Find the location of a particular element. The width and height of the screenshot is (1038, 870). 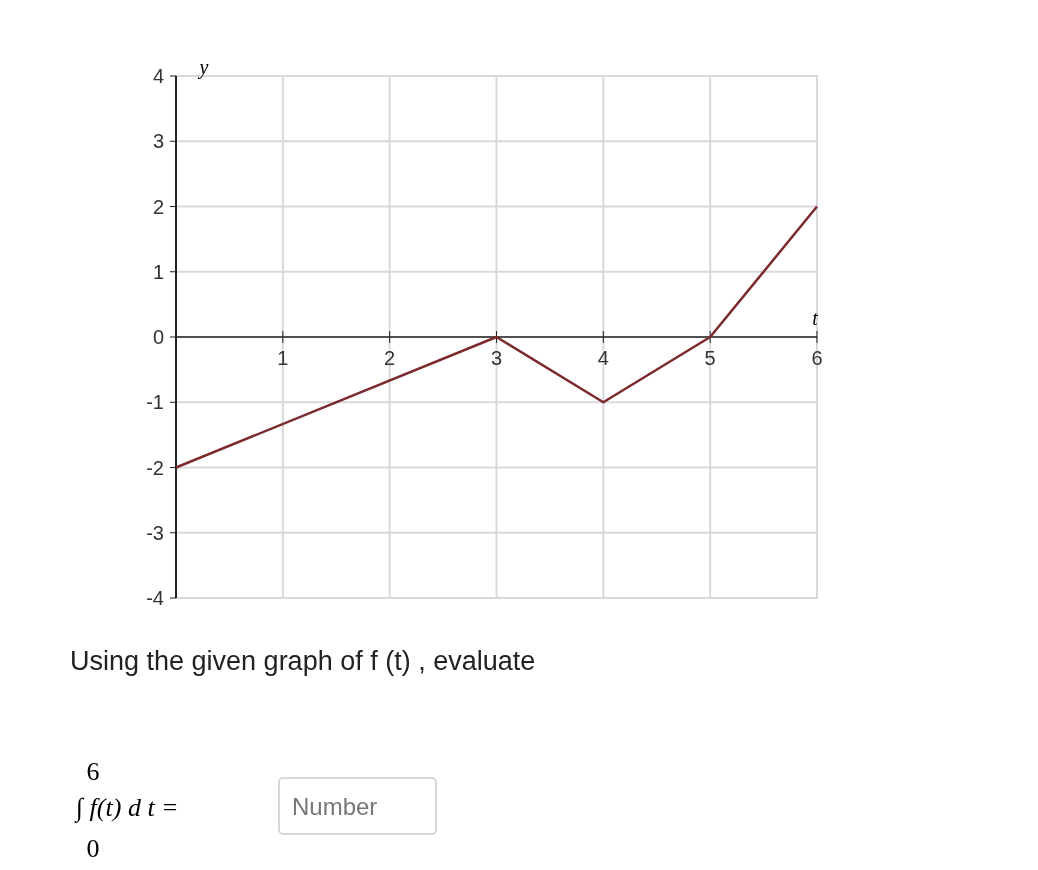

y-tick-label: -1 is located at coordinates (155, 402).